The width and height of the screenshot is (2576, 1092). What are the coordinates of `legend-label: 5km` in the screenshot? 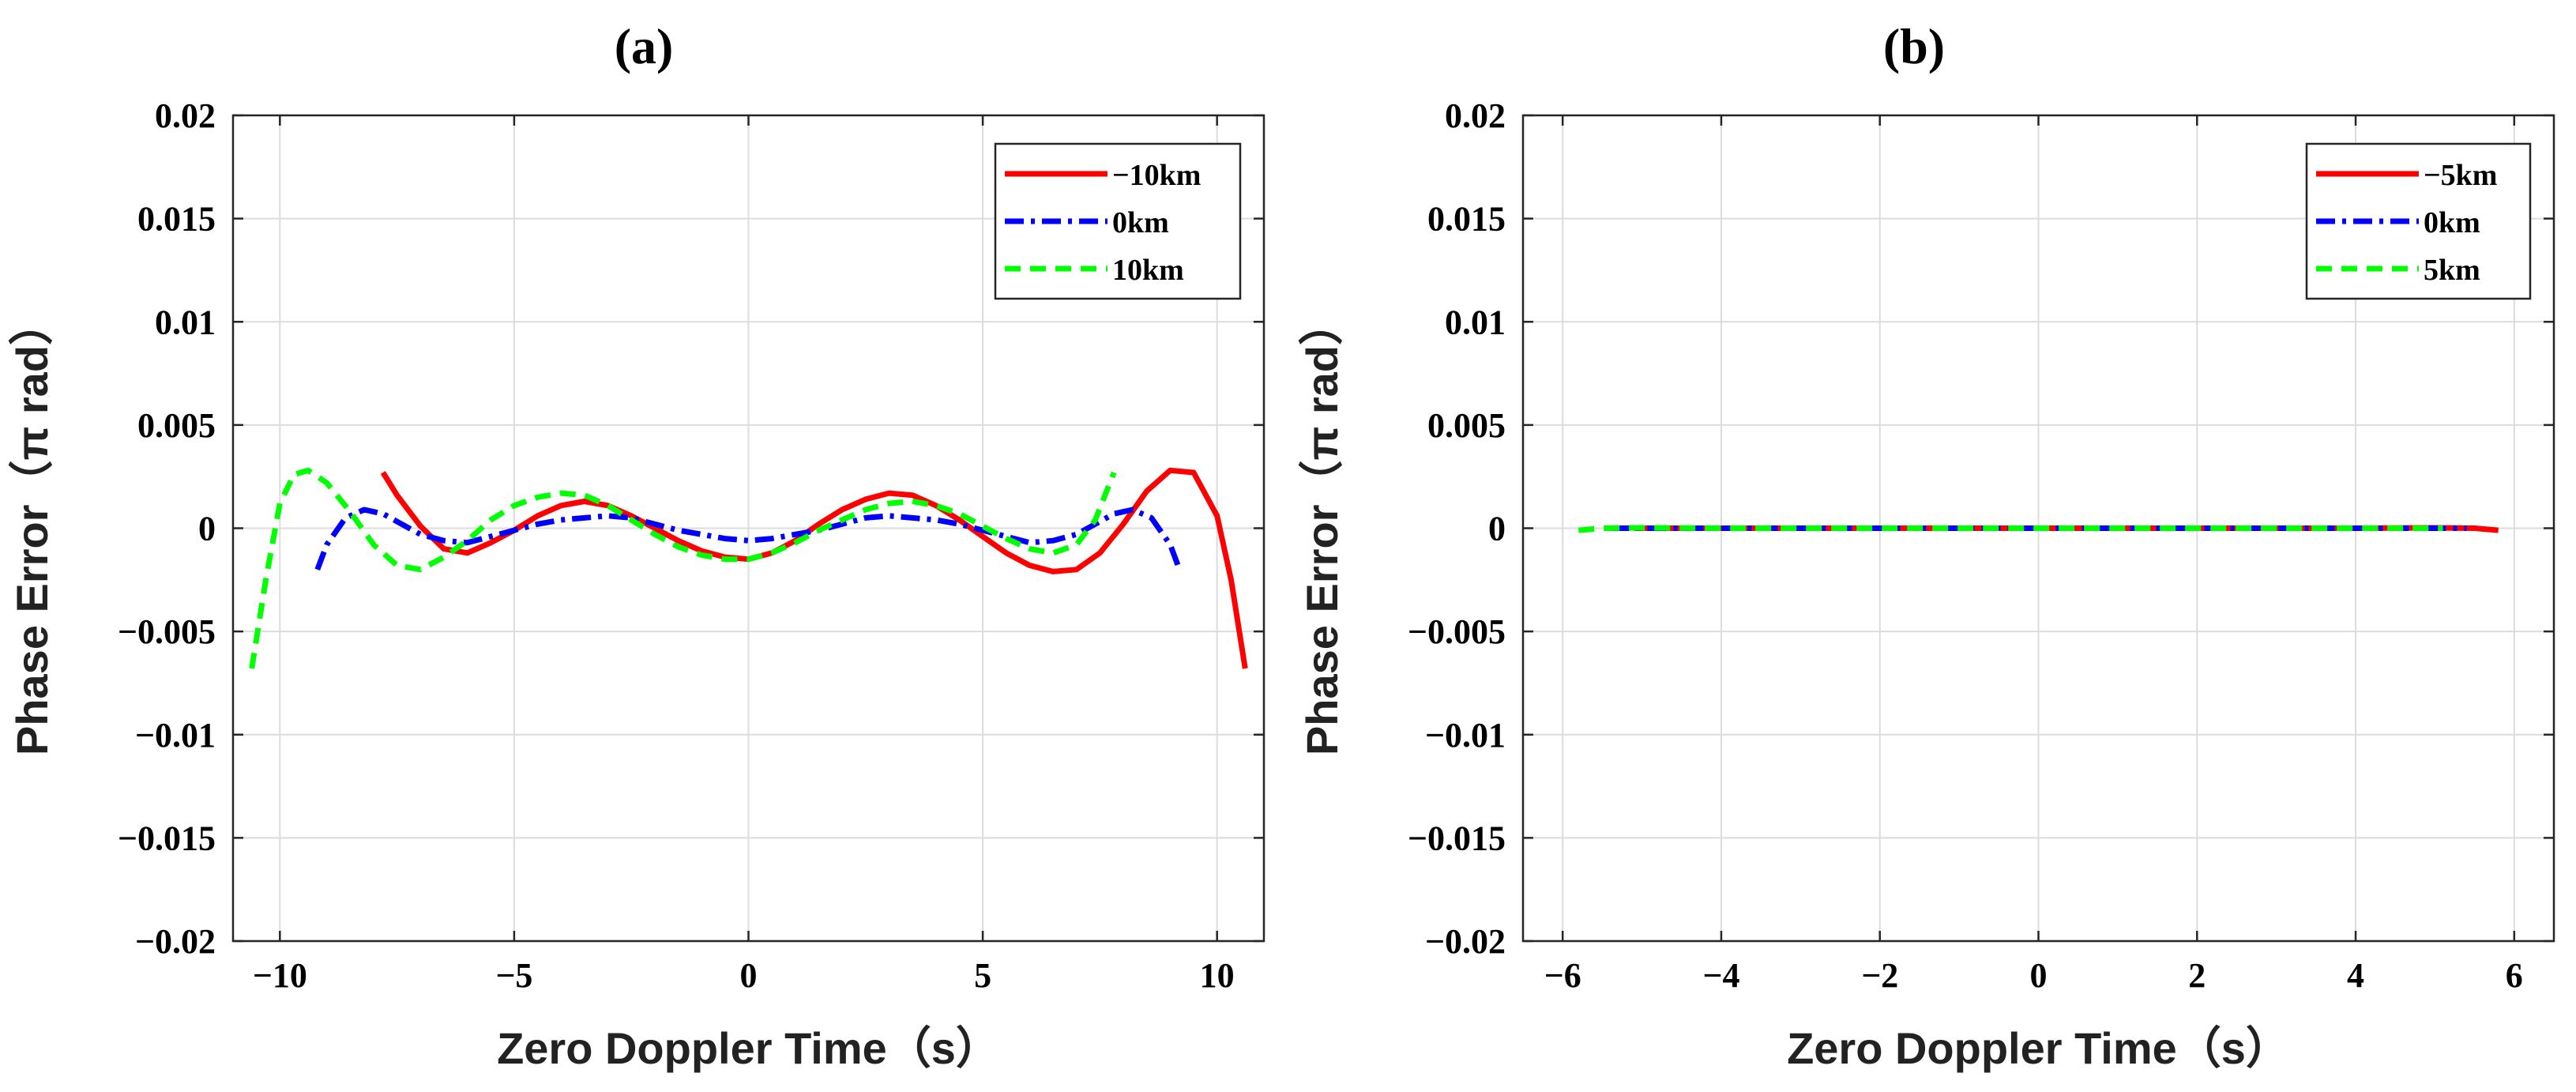 It's located at (2452, 270).